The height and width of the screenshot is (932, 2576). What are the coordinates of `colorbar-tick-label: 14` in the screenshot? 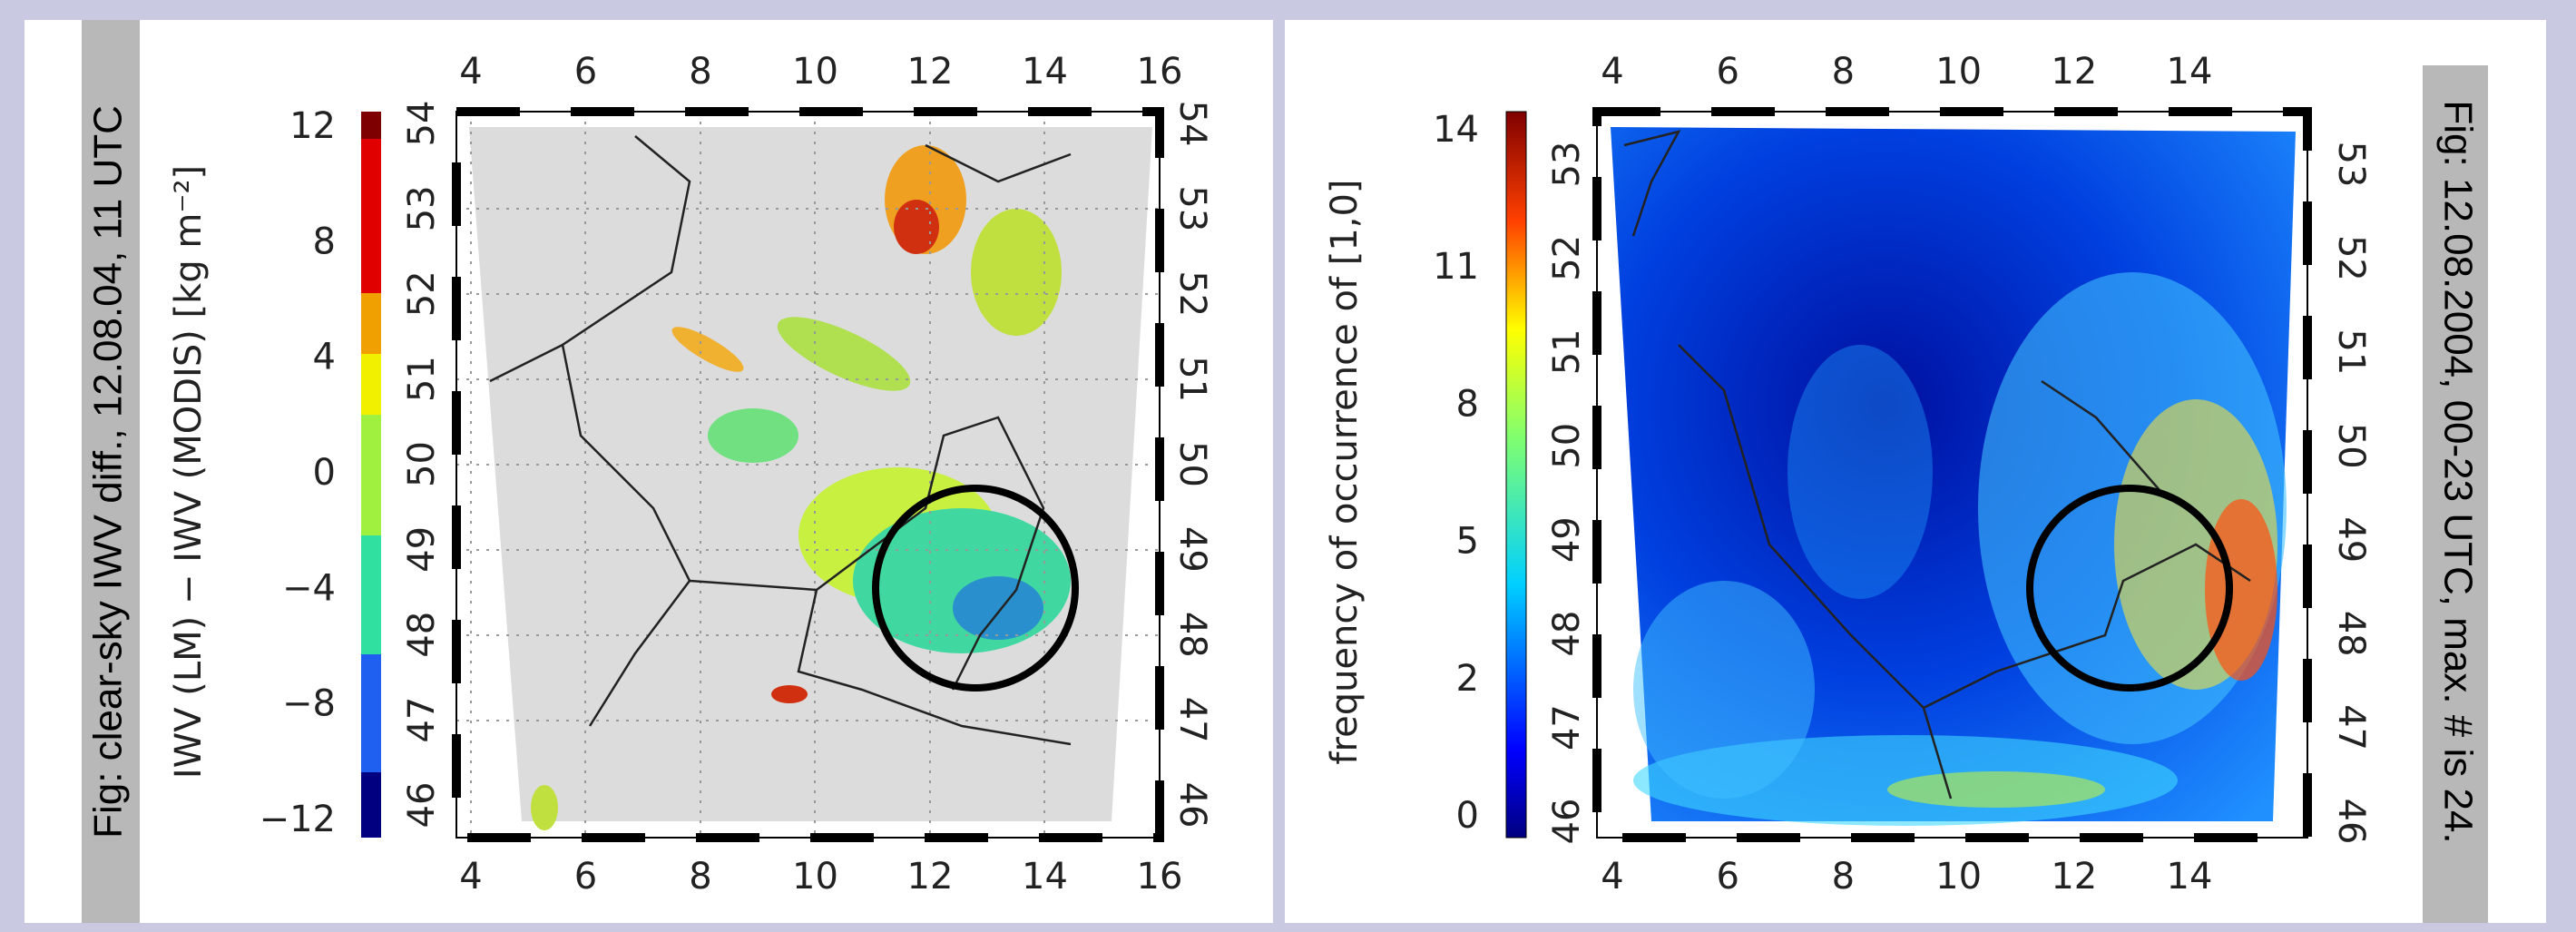 It's located at (1456, 130).